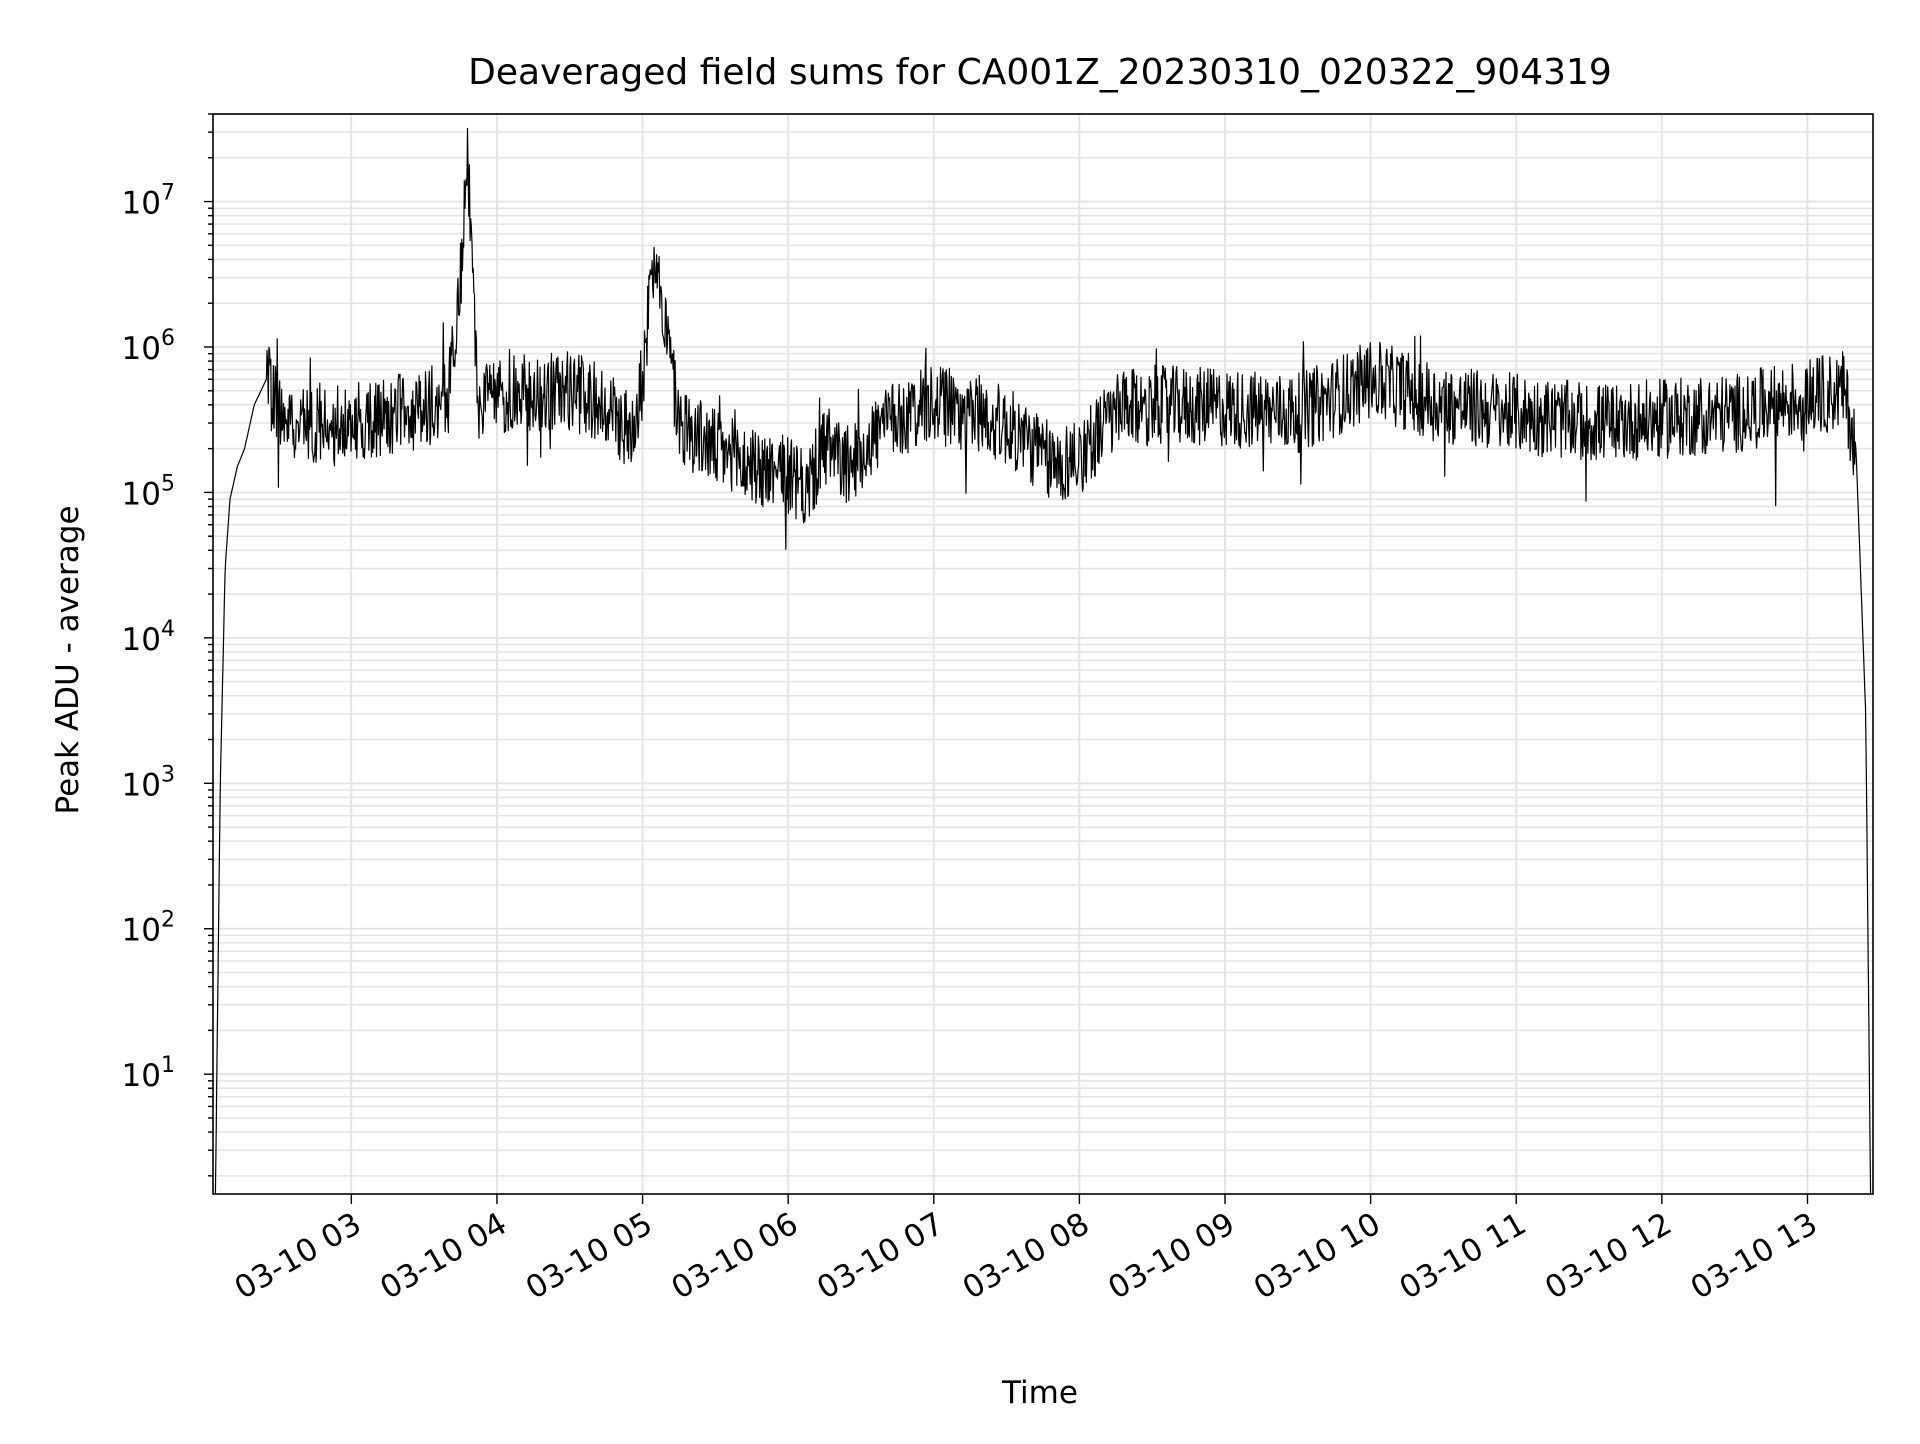 Image resolution: width=1920 pixels, height=1444 pixels. I want to click on x-axis-label: Time, so click(1039, 1393).